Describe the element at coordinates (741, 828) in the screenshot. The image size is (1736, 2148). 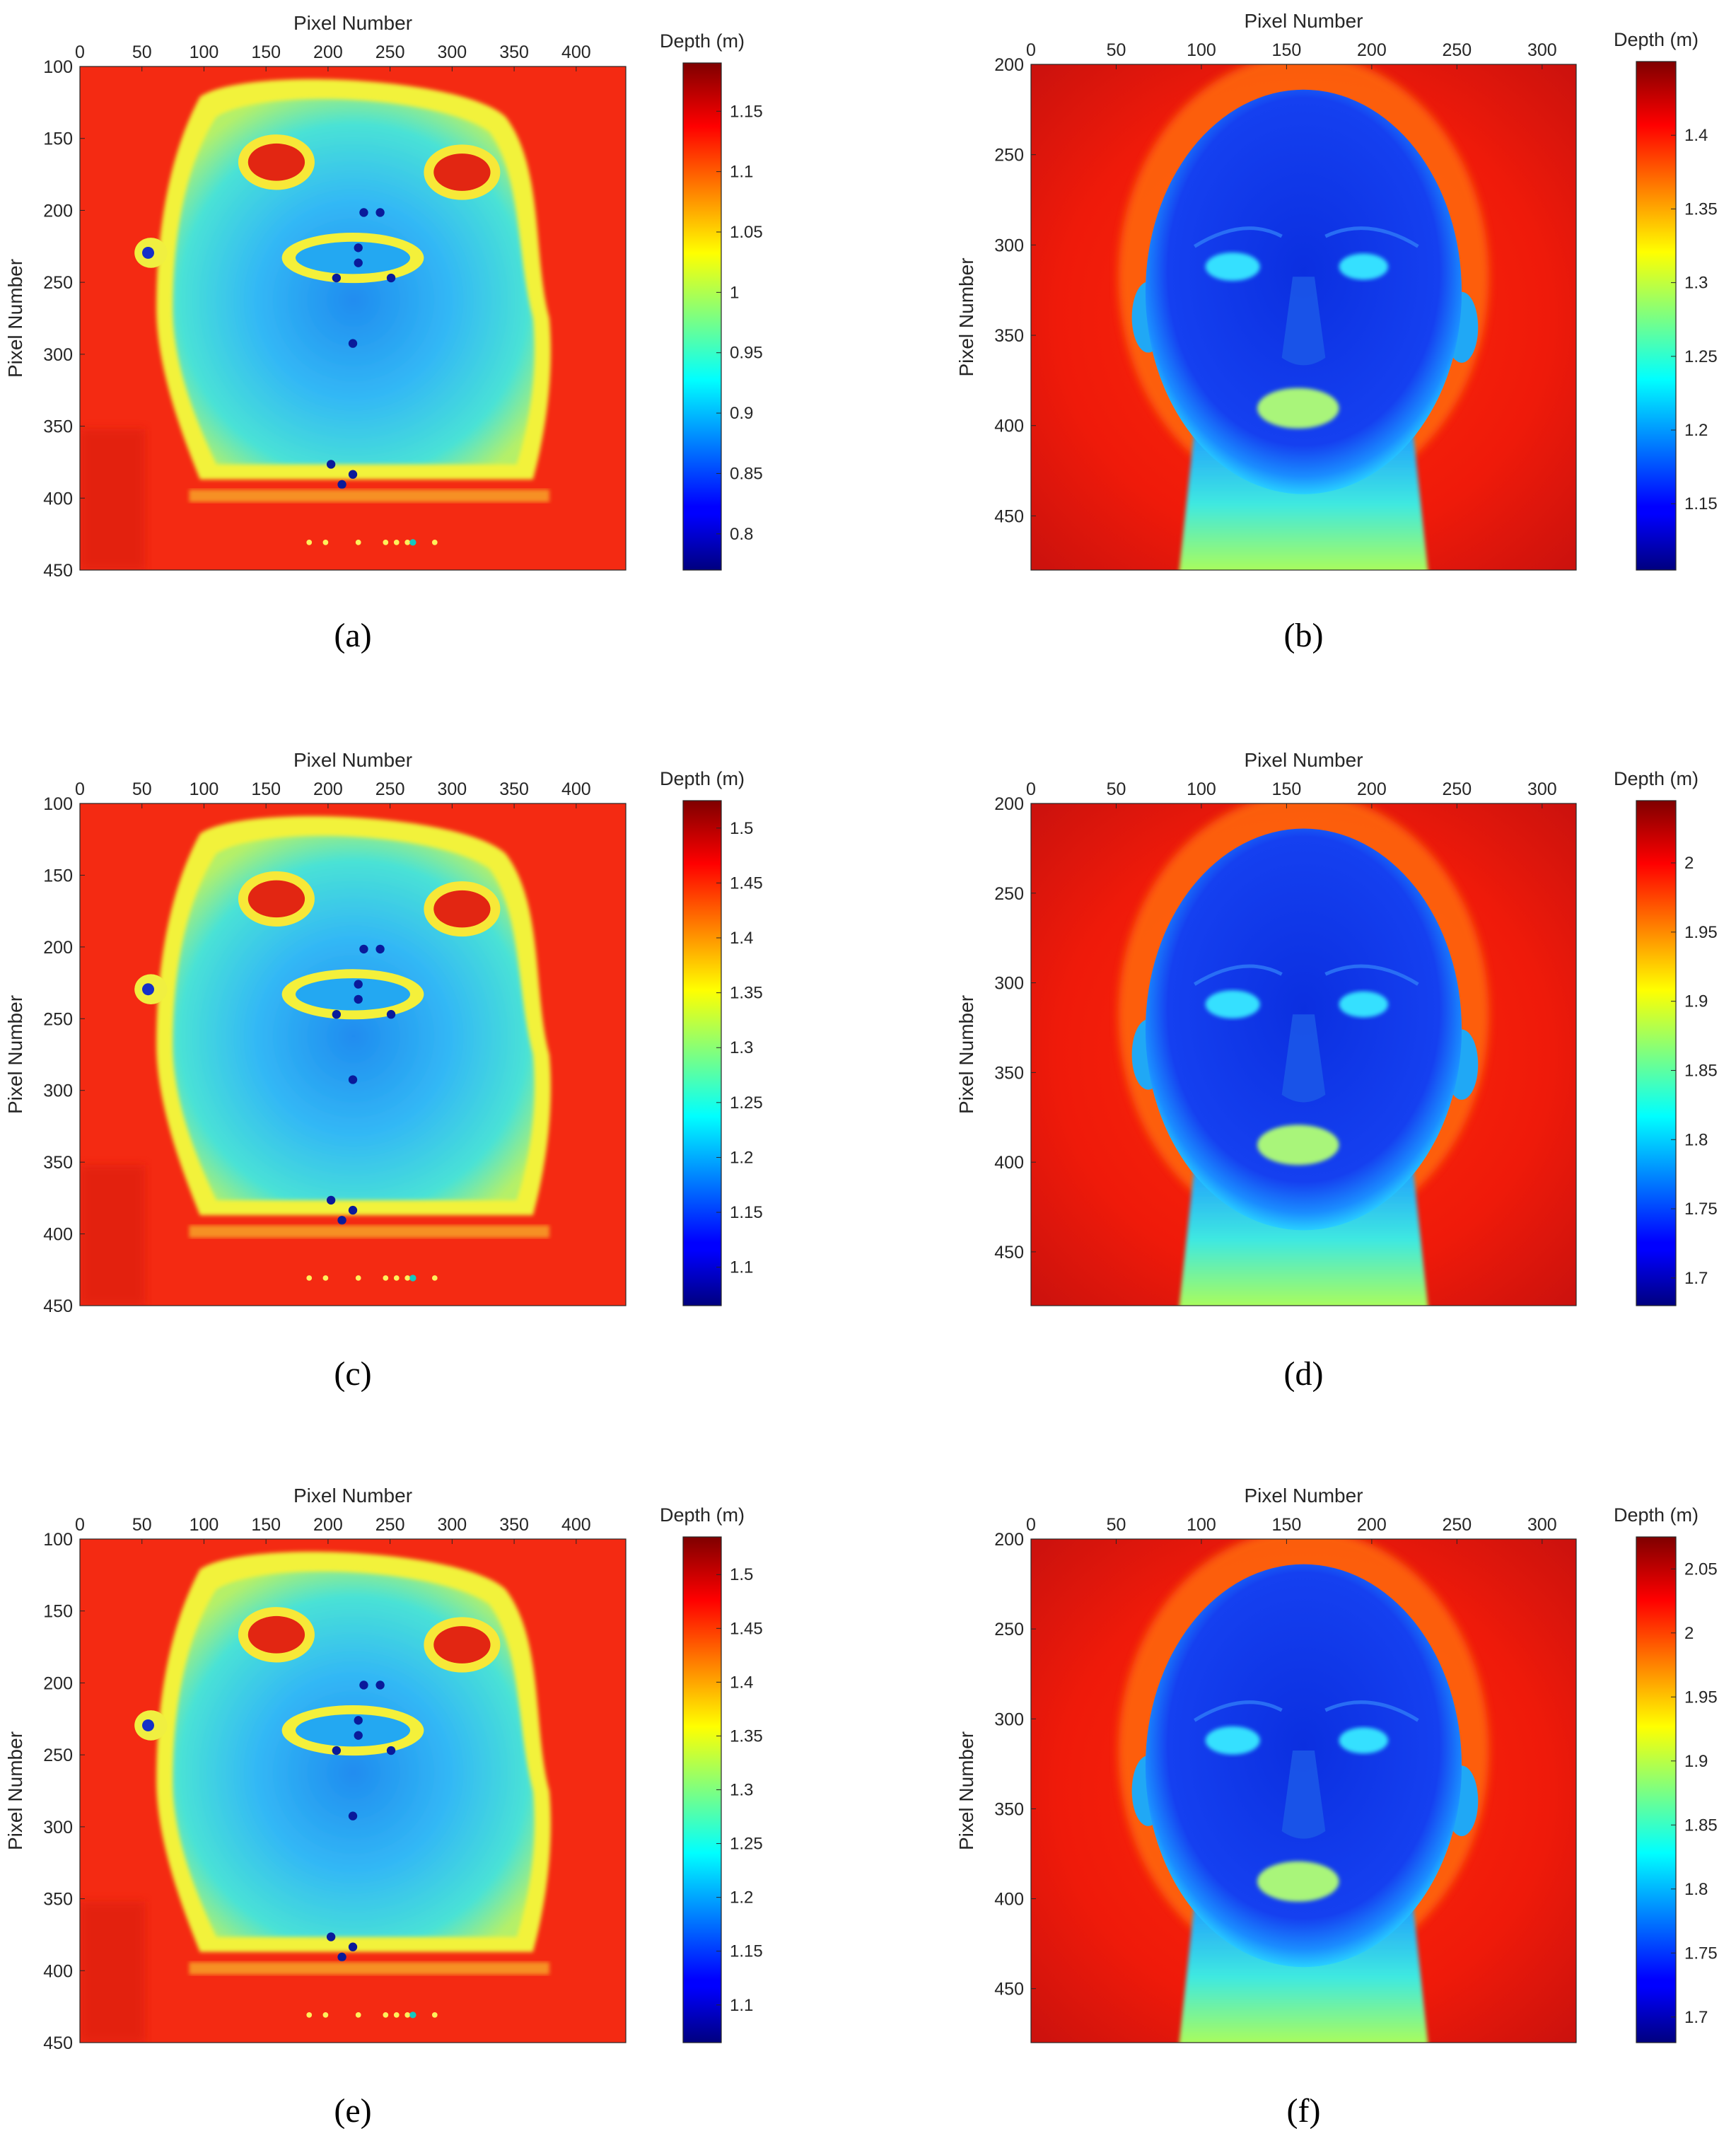
I see `colorbar-tick-label: 1.5` at that location.